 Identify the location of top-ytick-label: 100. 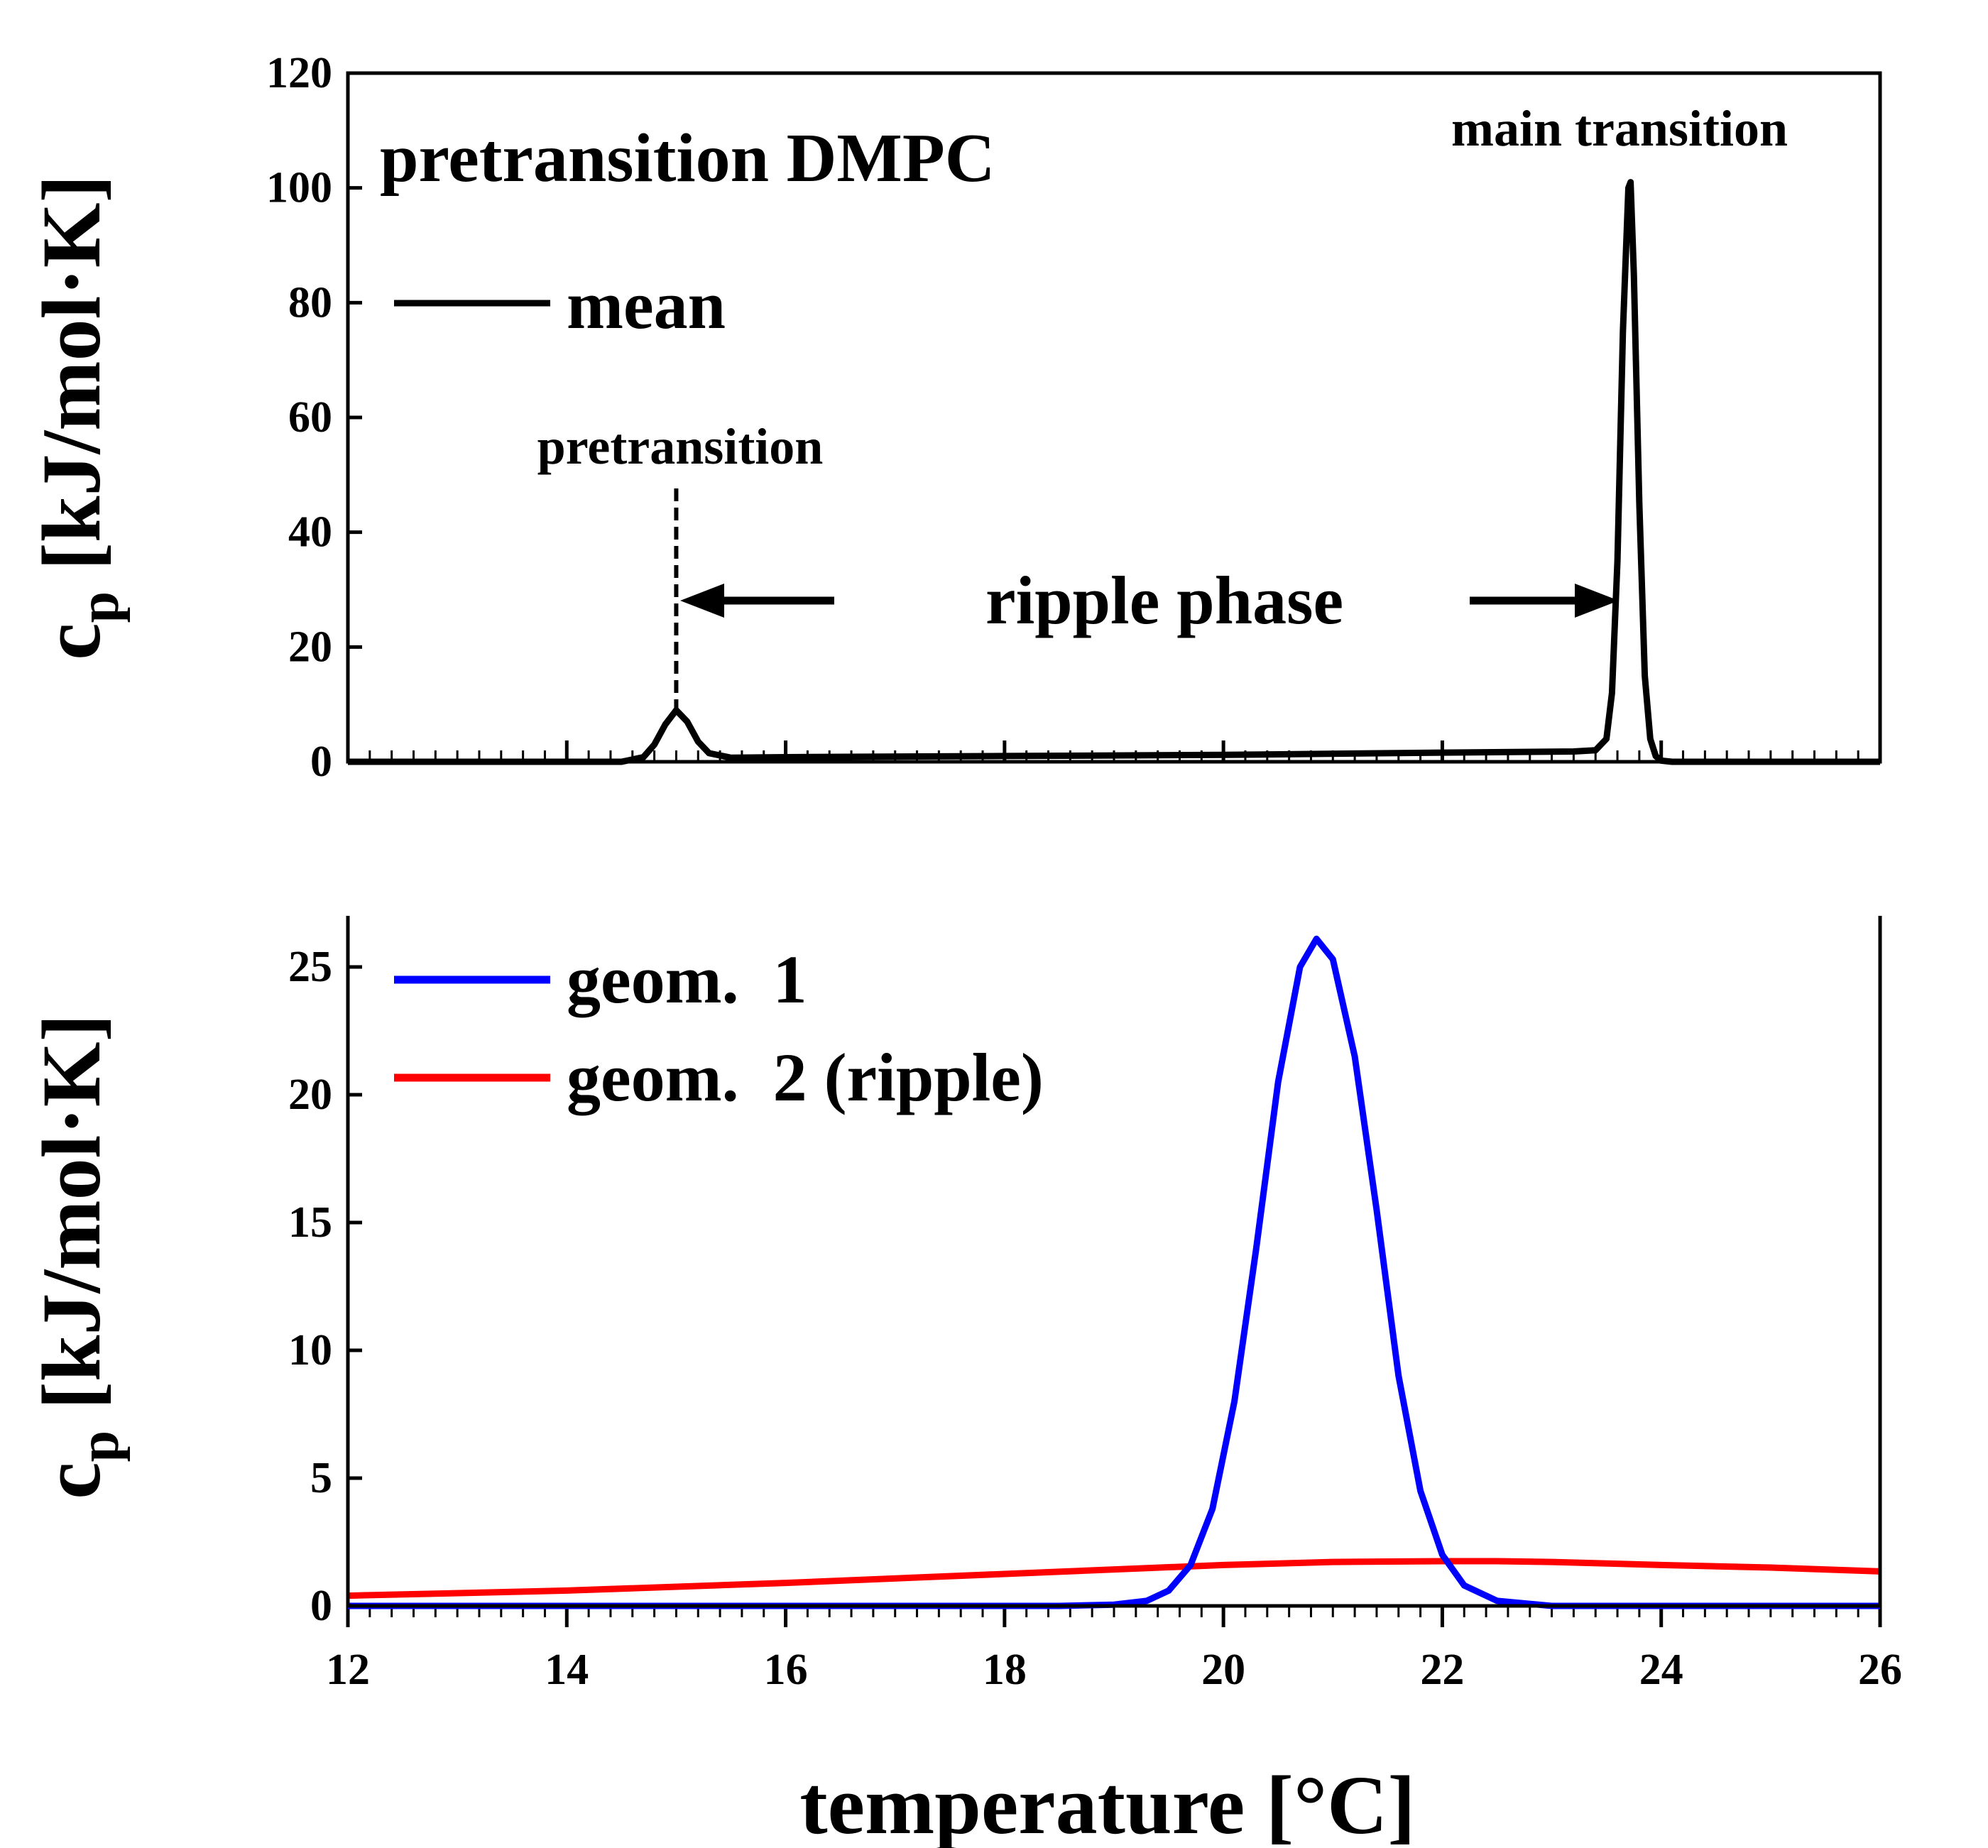
(299, 188).